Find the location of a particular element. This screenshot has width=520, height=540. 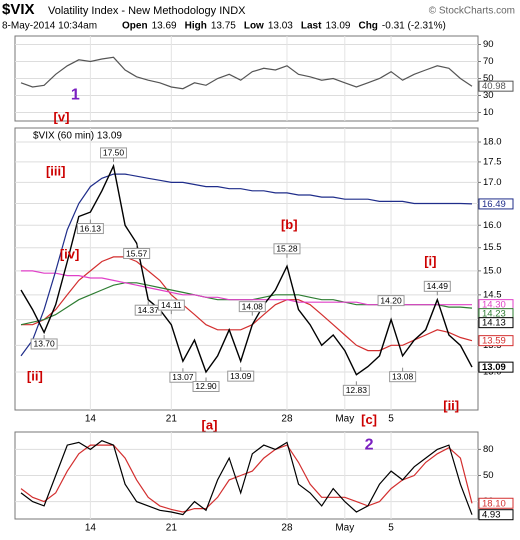

callout-label: 13.70 is located at coordinates (44, 344).